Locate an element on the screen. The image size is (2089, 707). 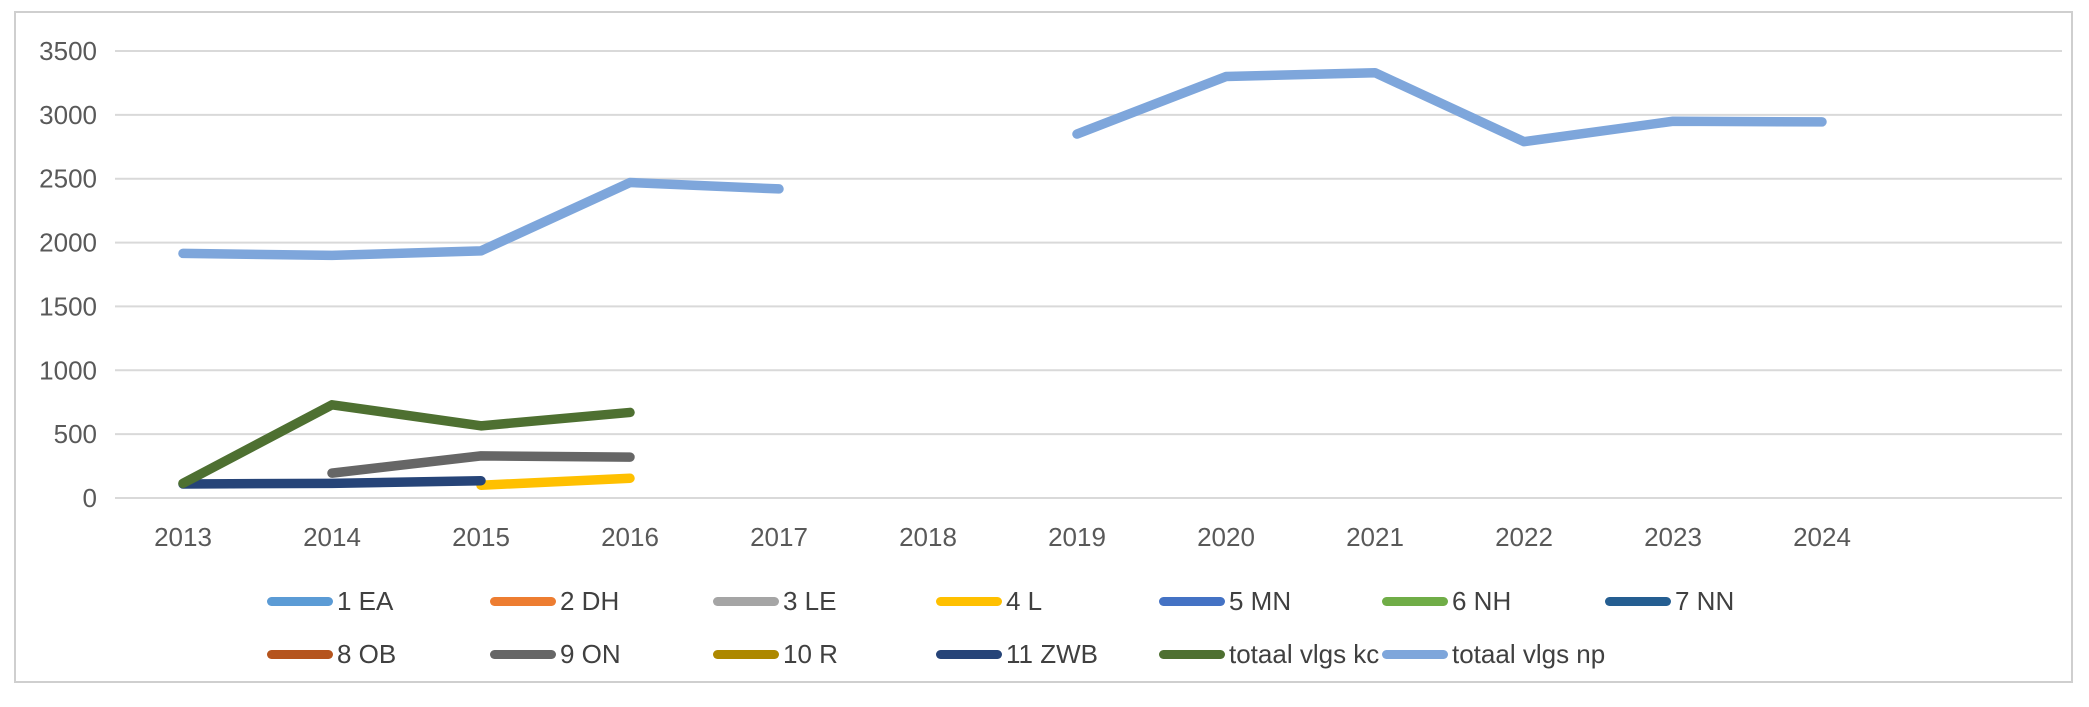
x-axis-tick-label: 2019 is located at coordinates (1077, 537).